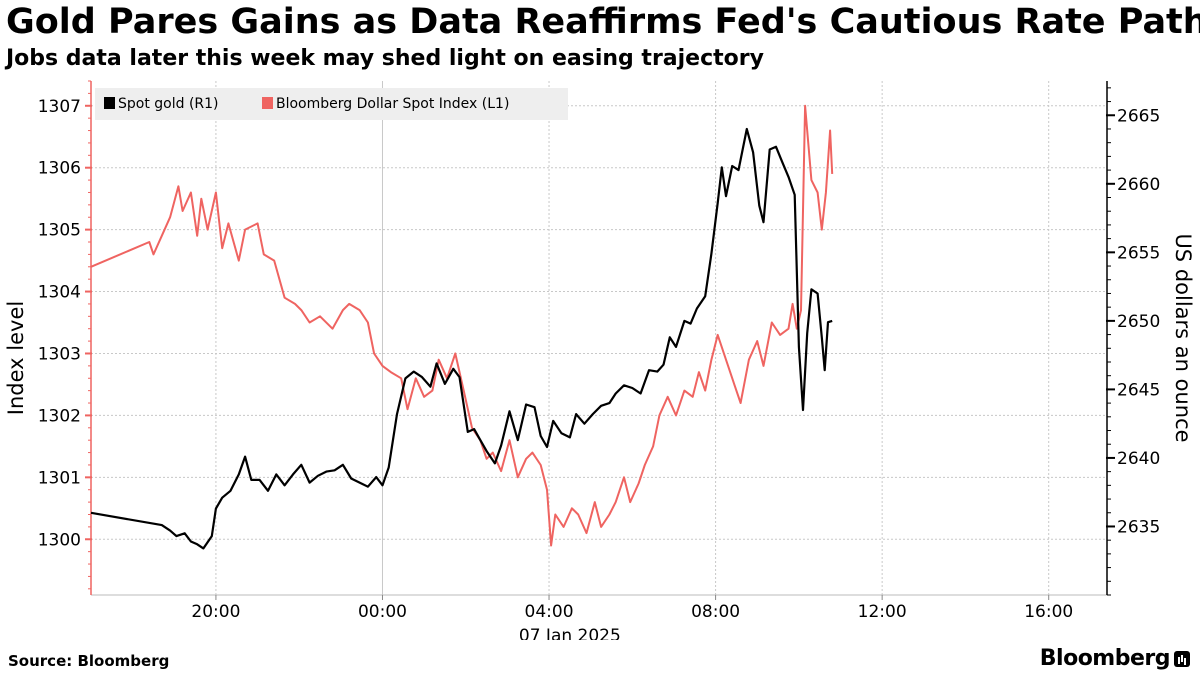 The height and width of the screenshot is (675, 1200). I want to click on left-axis-tick-label: 1306, so click(59, 169).